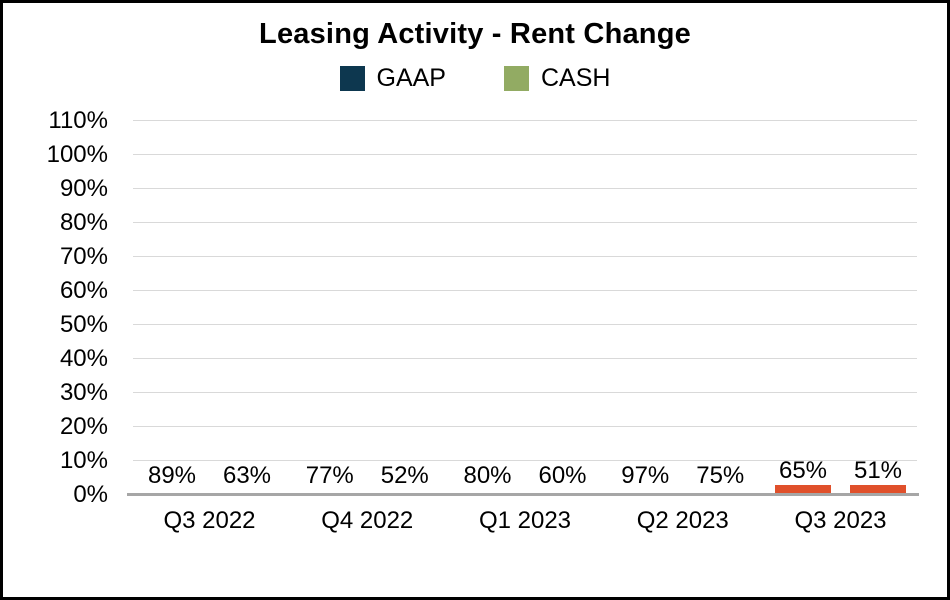 This screenshot has width=950, height=600. I want to click on x-axis-line, so click(523, 494).